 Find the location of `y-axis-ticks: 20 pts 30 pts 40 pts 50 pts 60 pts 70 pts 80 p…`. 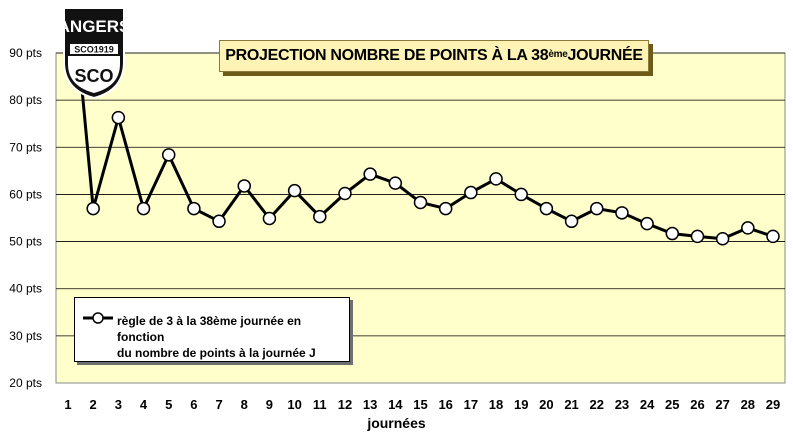

y-axis-ticks: 20 pts 30 pts 40 pts 50 pts 60 pts 70 pts 80 p… is located at coordinates (25, 218).